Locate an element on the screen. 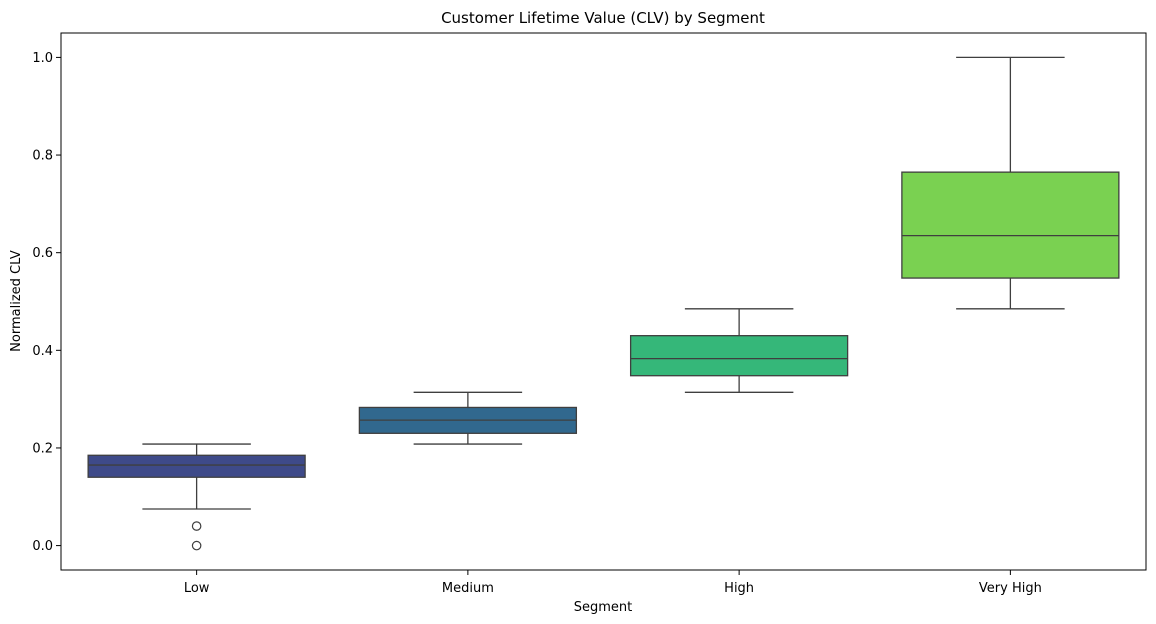 This screenshot has width=1156, height=624. x-axis-label: Segment is located at coordinates (603, 607).